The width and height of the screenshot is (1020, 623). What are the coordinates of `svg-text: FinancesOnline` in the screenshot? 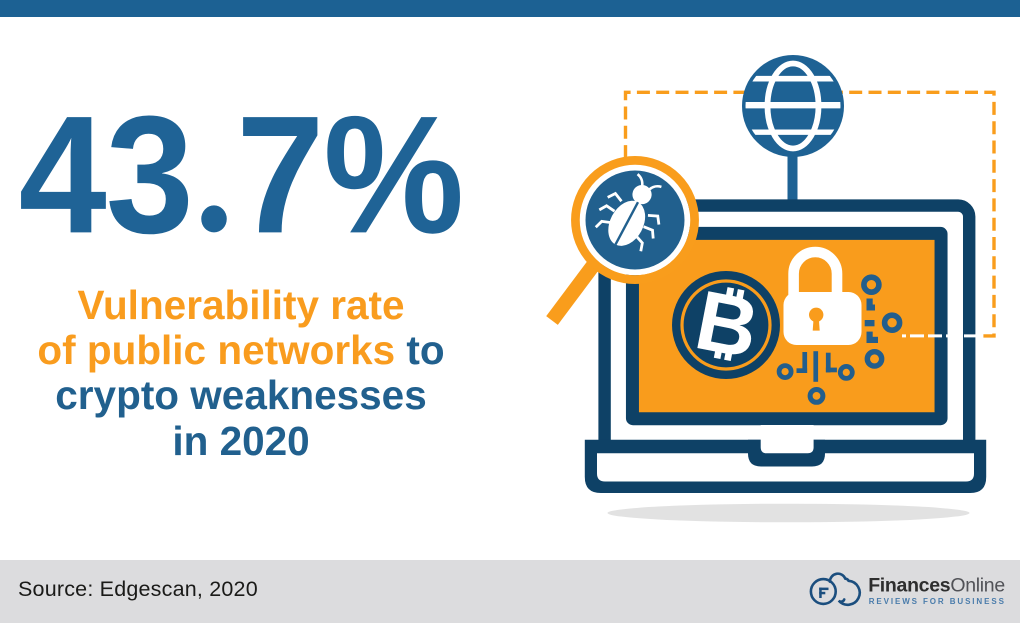 It's located at (936, 585).